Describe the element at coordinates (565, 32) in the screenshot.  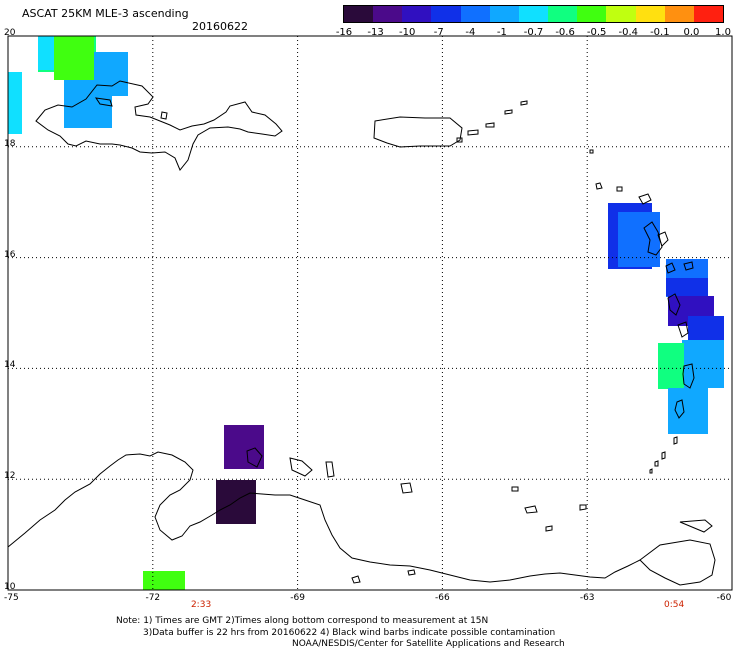
I see `colorbar-tick-label: -0.6` at that location.